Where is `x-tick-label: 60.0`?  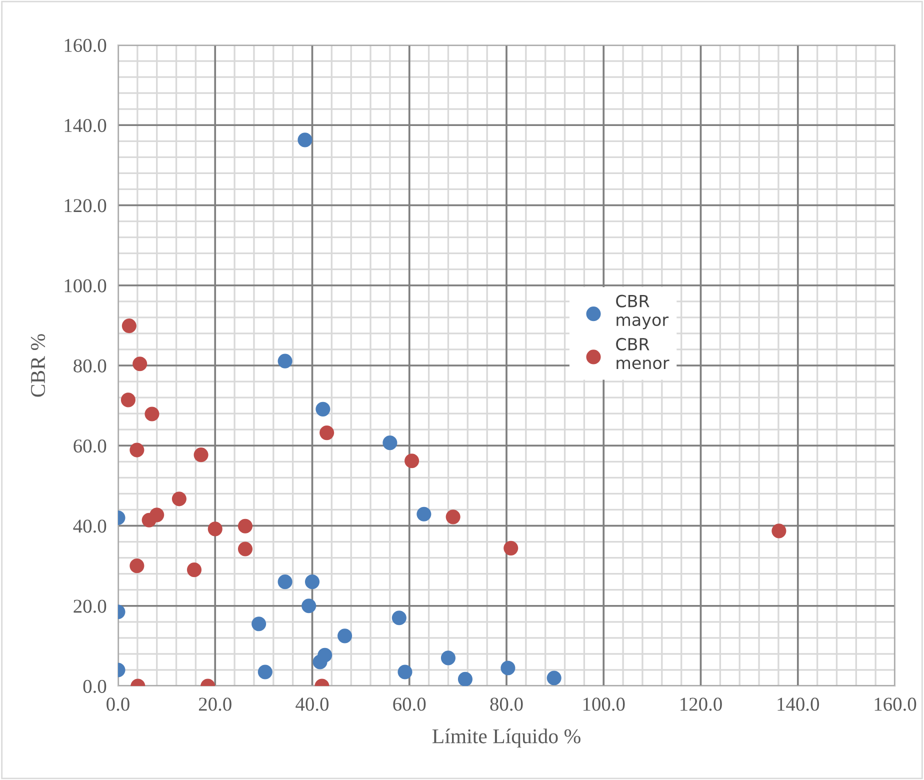 x-tick-label: 60.0 is located at coordinates (409, 704).